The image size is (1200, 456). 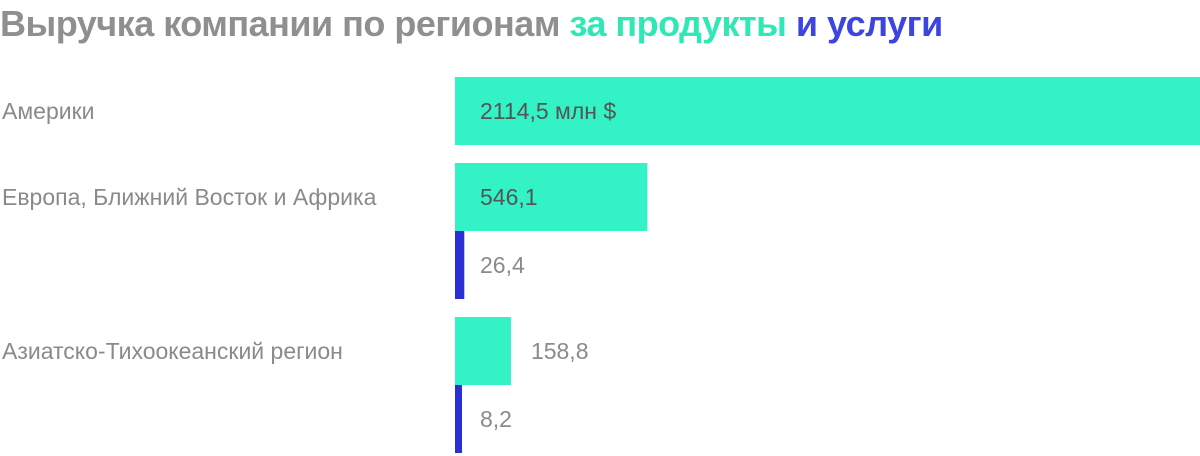 What do you see at coordinates (189, 197) in the screenshot?
I see `category-label: Европа, Ближний Восток и Африка` at bounding box center [189, 197].